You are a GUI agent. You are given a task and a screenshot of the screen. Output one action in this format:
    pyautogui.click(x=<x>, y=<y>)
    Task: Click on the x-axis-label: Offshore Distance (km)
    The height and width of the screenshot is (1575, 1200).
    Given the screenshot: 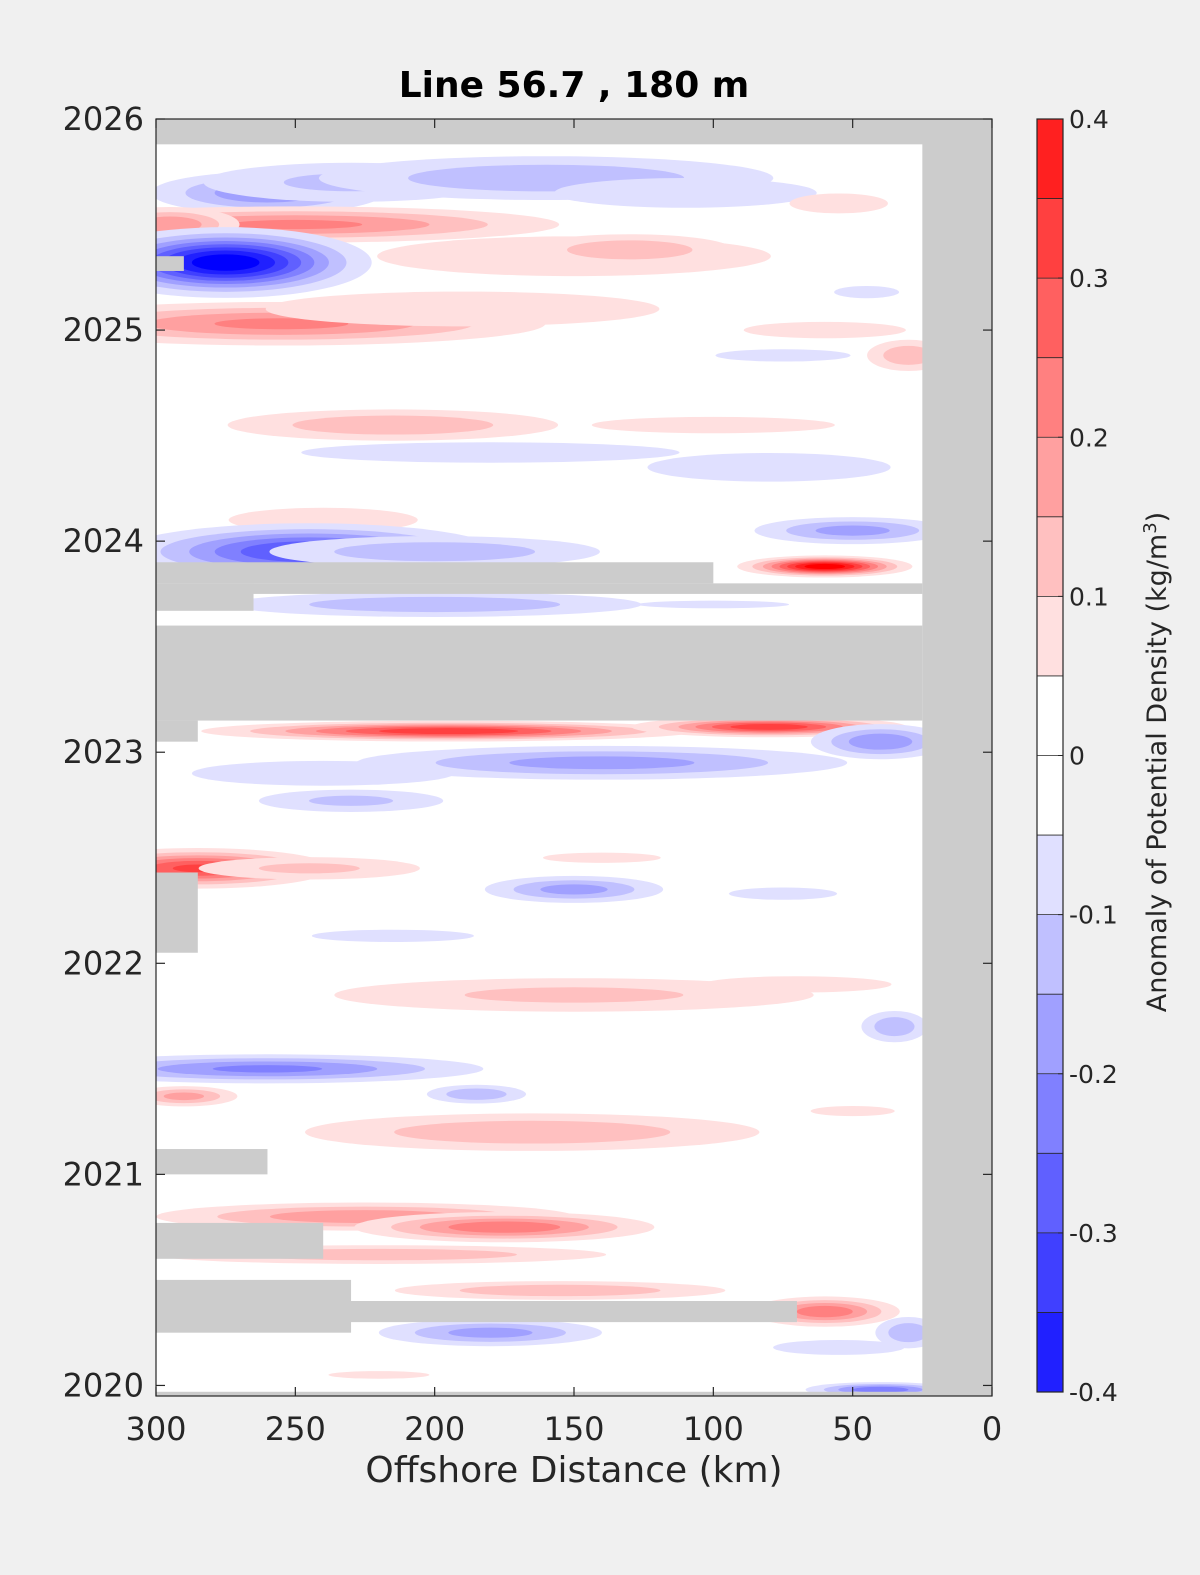 What is the action you would take?
    pyautogui.click(x=573, y=1470)
    